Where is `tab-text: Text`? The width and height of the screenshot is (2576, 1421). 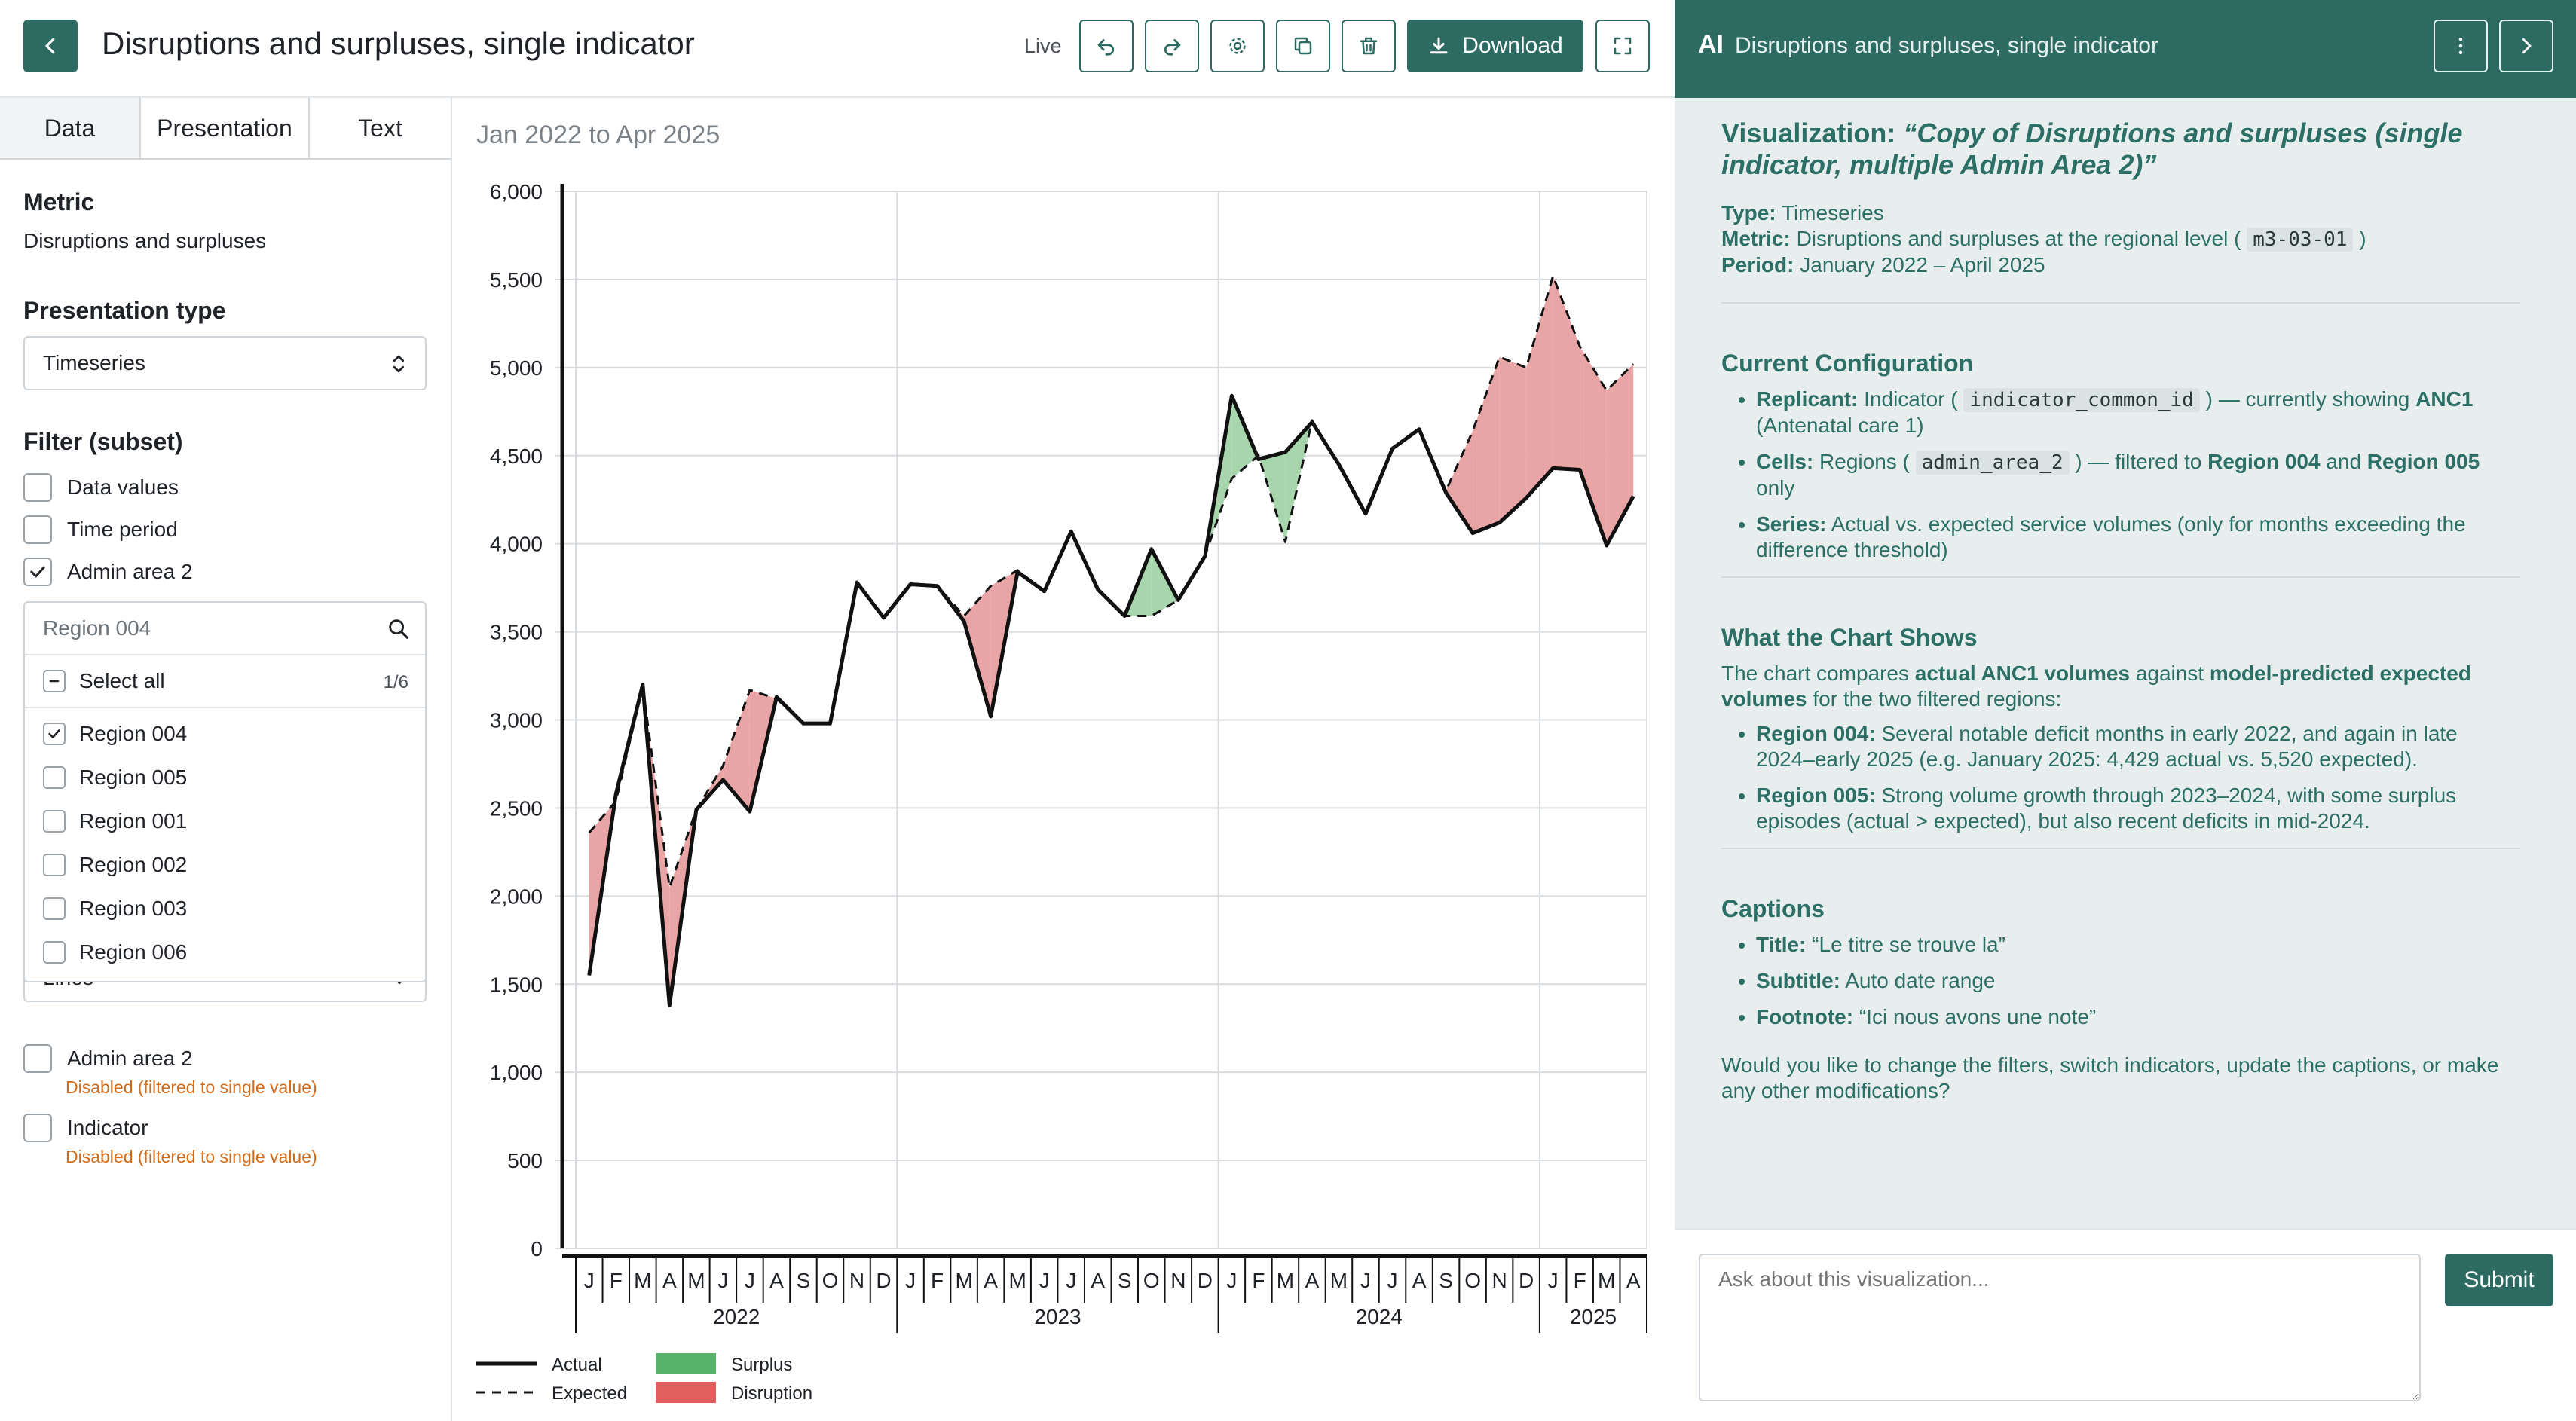 tab-text: Text is located at coordinates (380, 128).